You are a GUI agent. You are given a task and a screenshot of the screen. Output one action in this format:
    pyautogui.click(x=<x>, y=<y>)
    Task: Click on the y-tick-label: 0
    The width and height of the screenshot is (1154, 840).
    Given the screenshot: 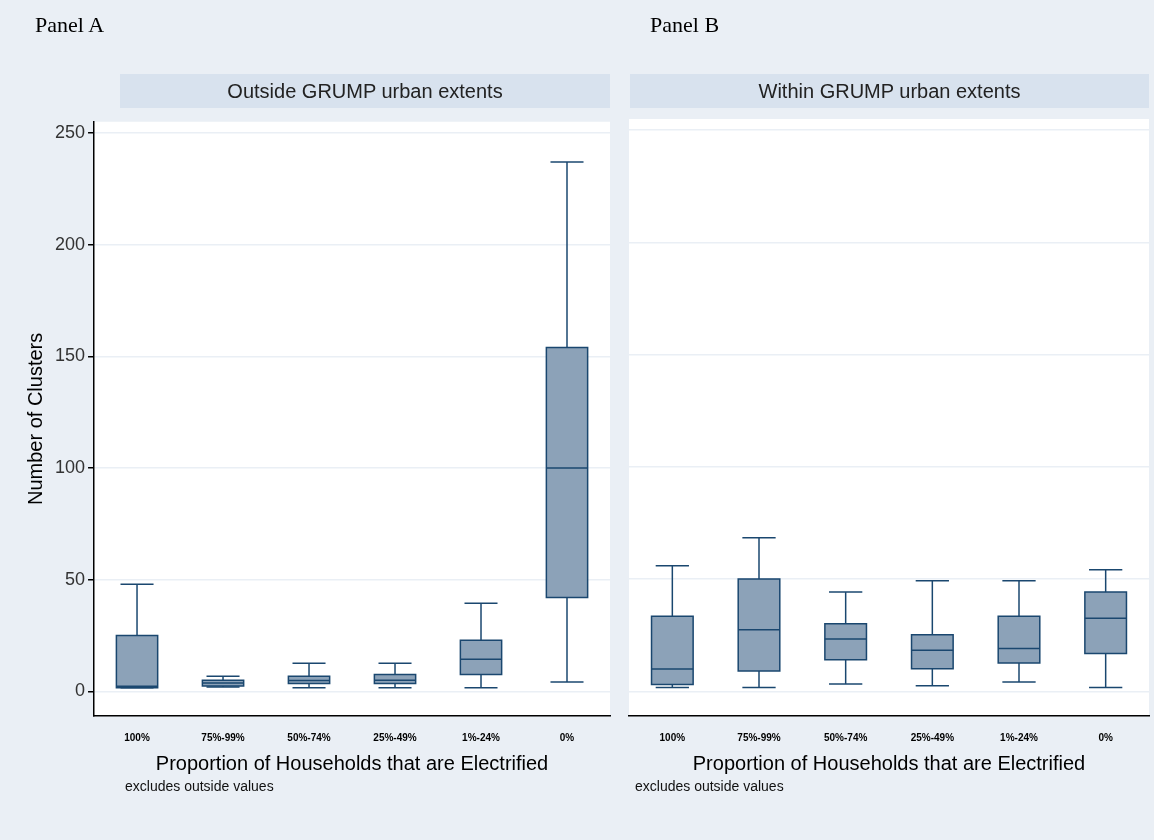 What is the action you would take?
    pyautogui.click(x=80, y=690)
    